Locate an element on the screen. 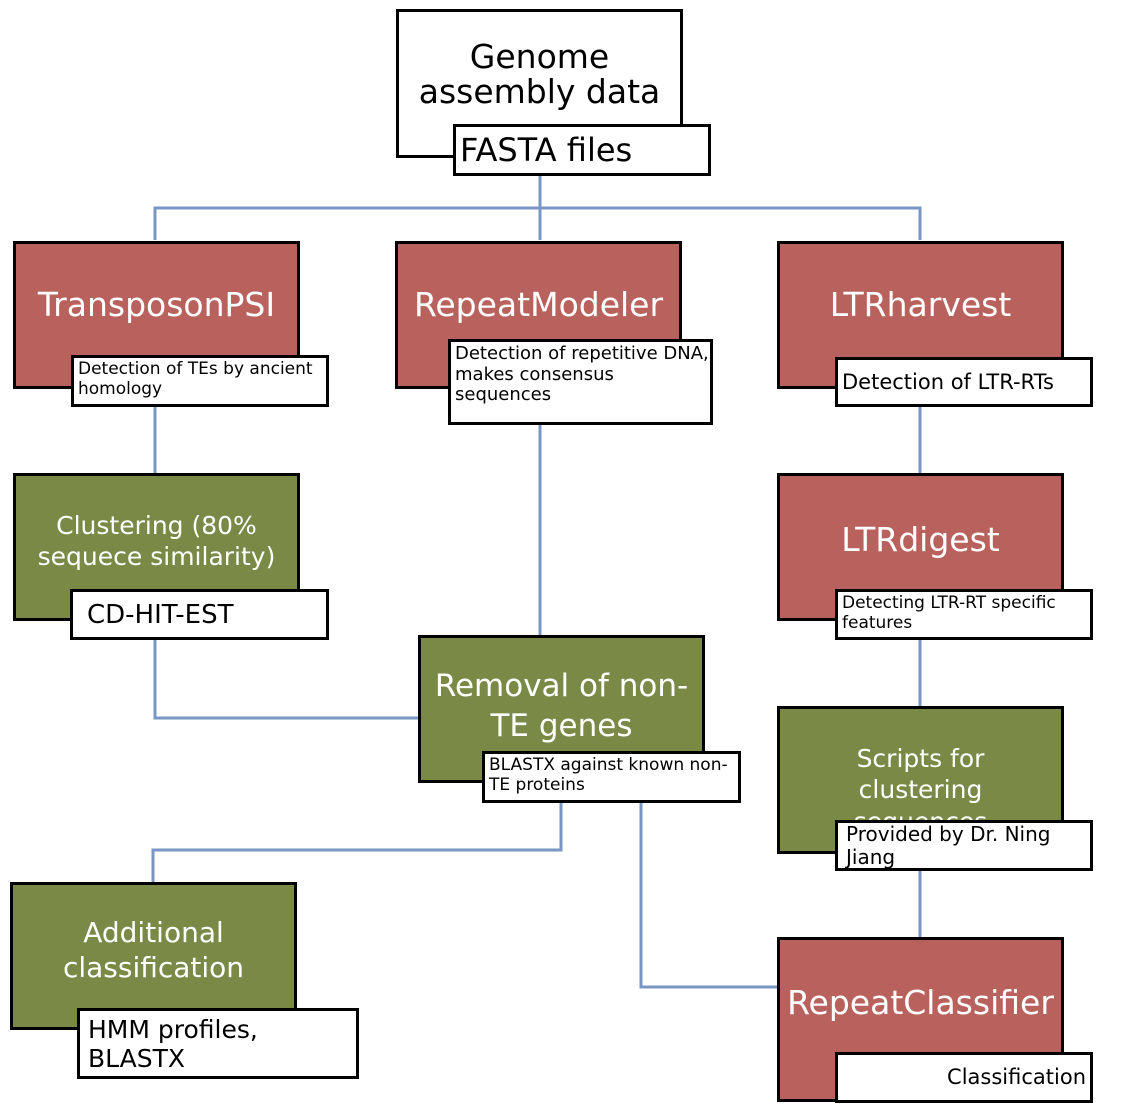 This screenshot has height=1113, width=1138. subtitle-text: CD-HIT-EST is located at coordinates (160, 614).